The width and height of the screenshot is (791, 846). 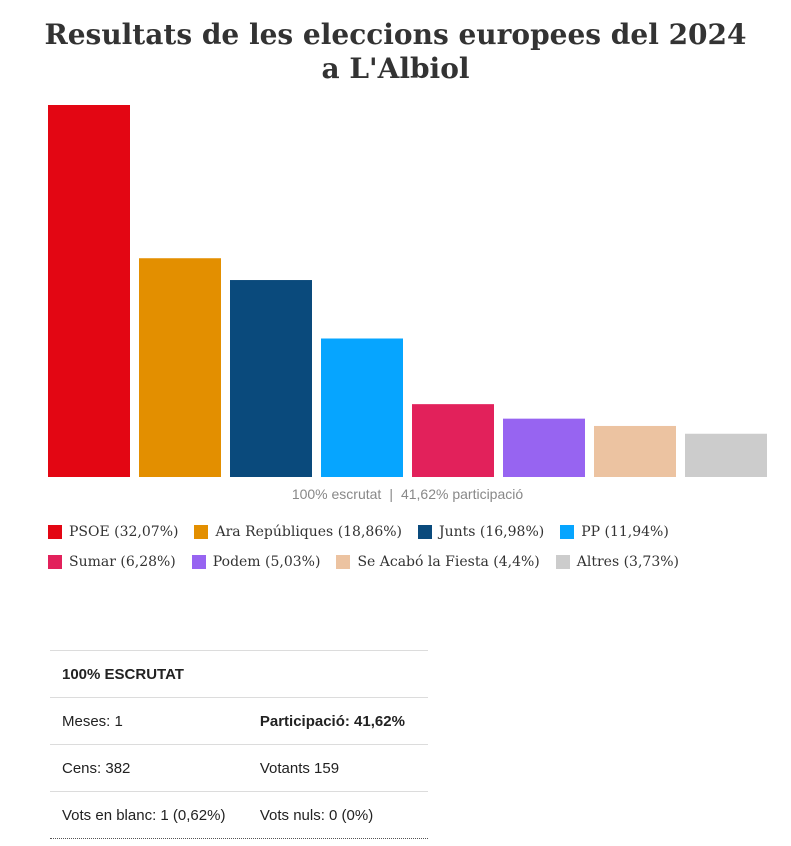 I want to click on legend-label: Altres (3,73%), so click(x=627, y=562).